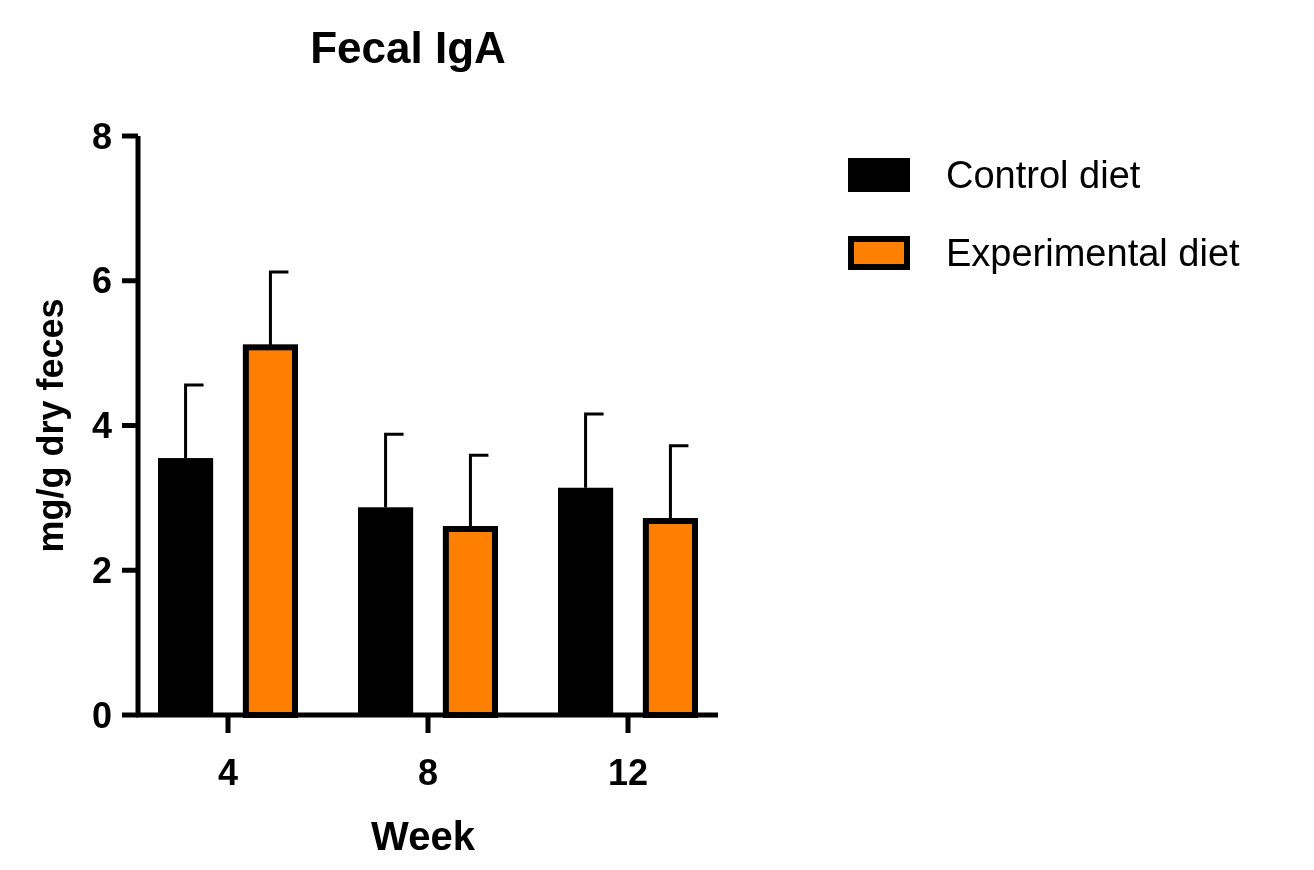  What do you see at coordinates (1043, 175) in the screenshot?
I see `legend-label: Control diet` at bounding box center [1043, 175].